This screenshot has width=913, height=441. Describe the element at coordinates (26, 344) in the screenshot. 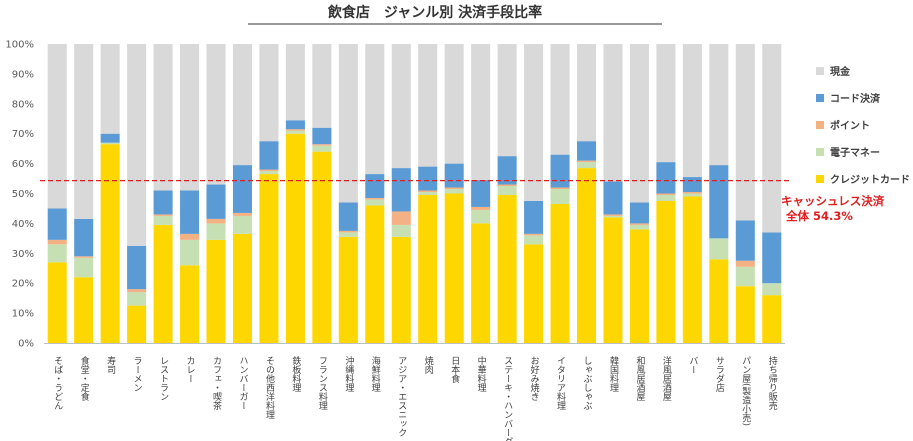

I see `y-tick-label: 0%` at that location.